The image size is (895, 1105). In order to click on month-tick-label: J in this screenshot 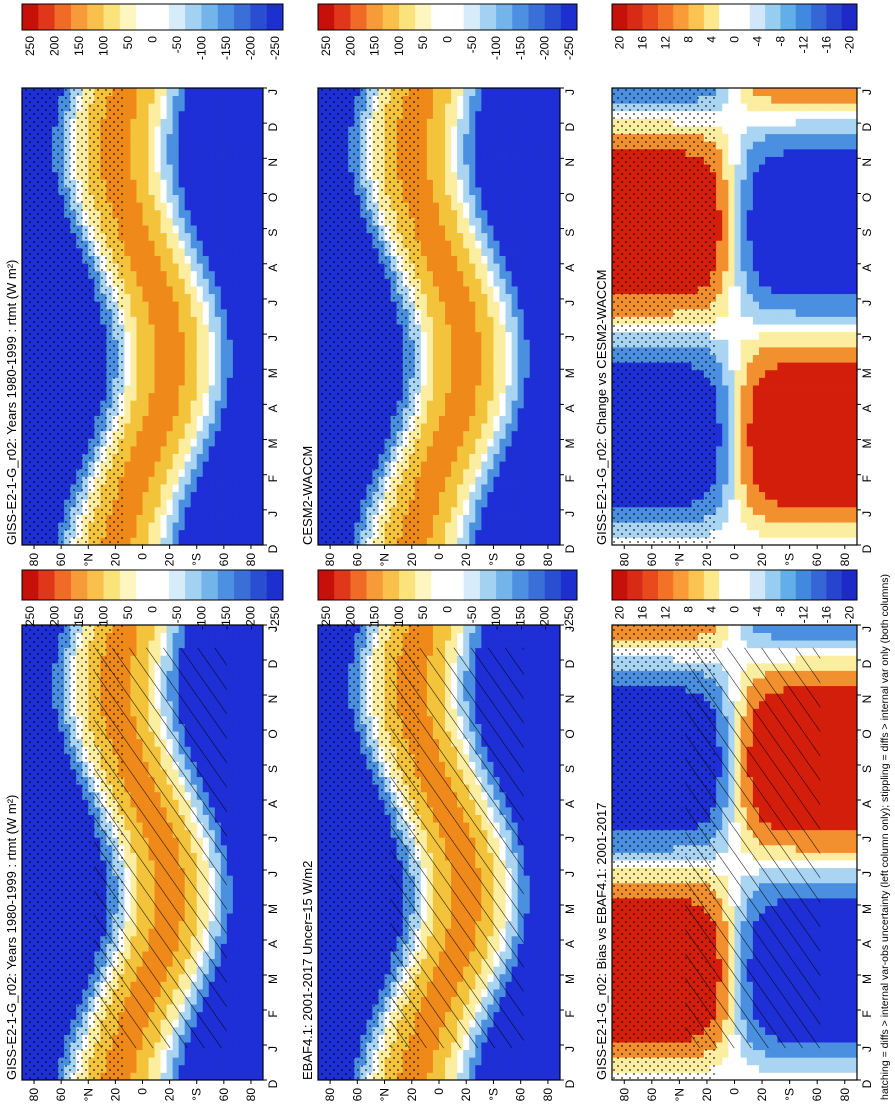, I will do `click(570, 874)`.